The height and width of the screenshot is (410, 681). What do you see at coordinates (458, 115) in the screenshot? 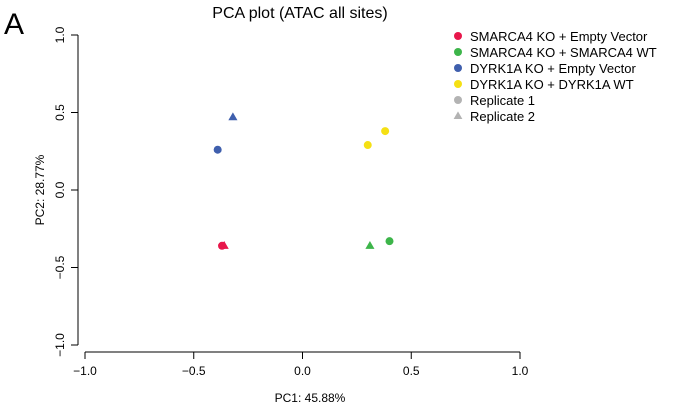
I see `legend-swatch-triangle` at bounding box center [458, 115].